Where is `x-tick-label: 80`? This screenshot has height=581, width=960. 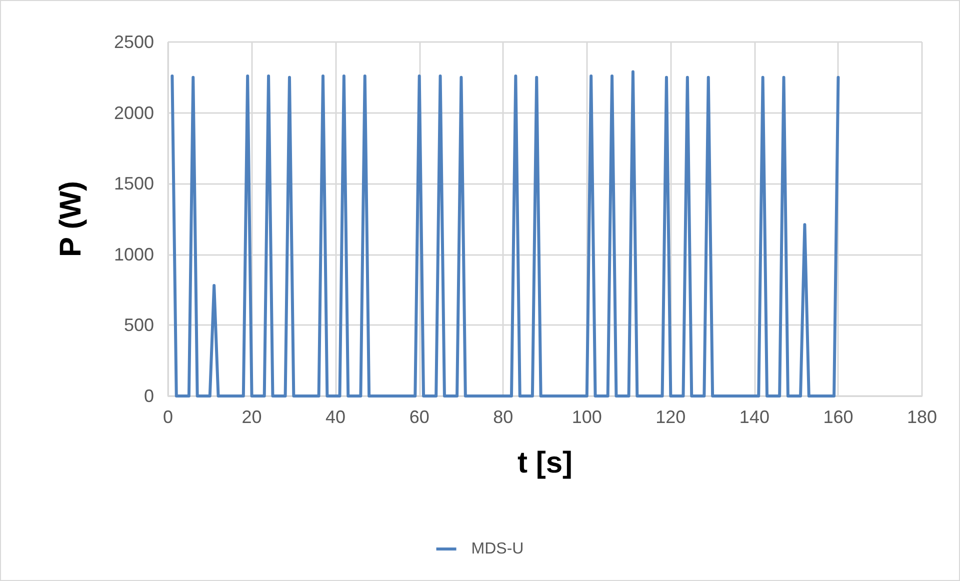
x-tick-label: 80 is located at coordinates (503, 417).